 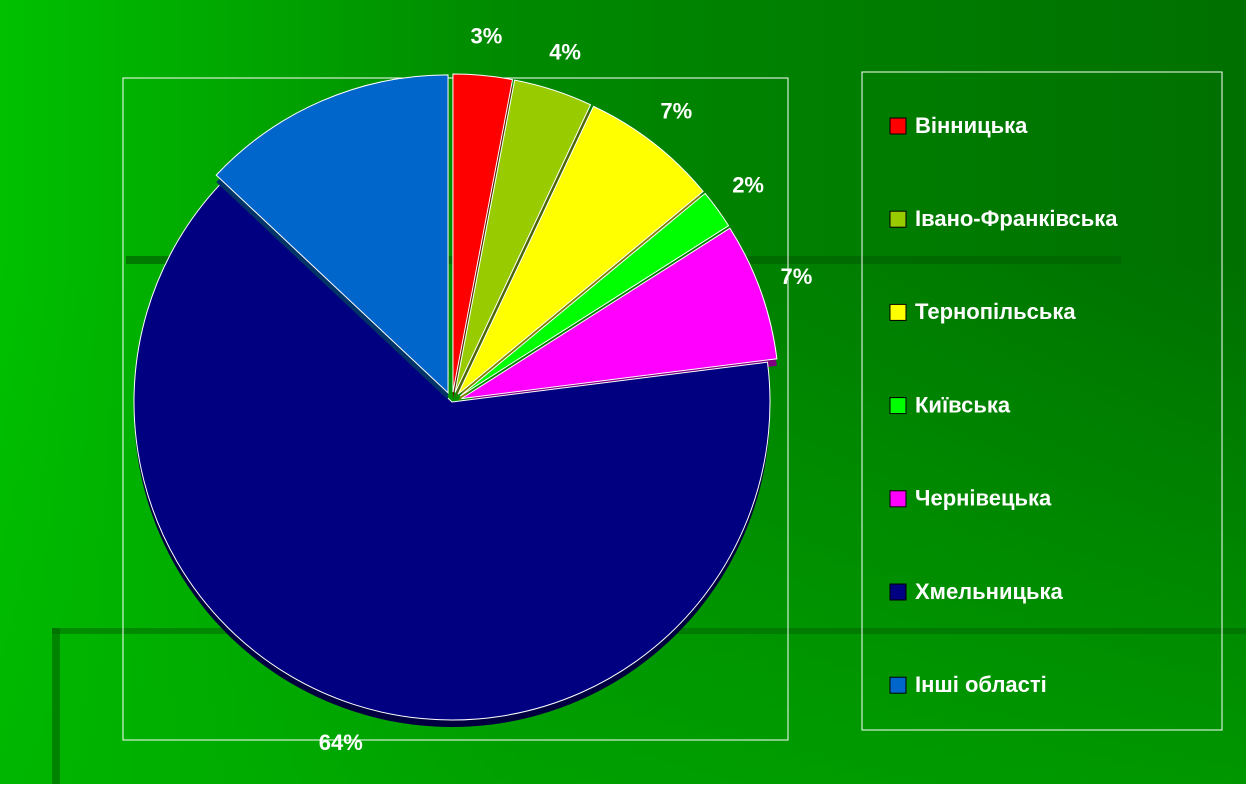 What do you see at coordinates (565, 52) in the screenshot?
I see `data-label: 4%` at bounding box center [565, 52].